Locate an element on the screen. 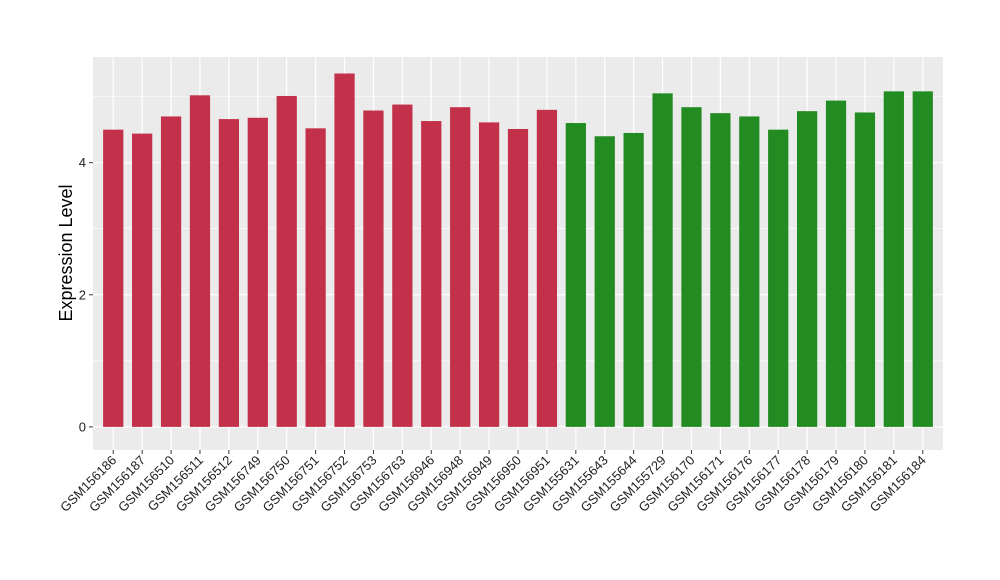  bar-GSM156749 is located at coordinates (257, 272).